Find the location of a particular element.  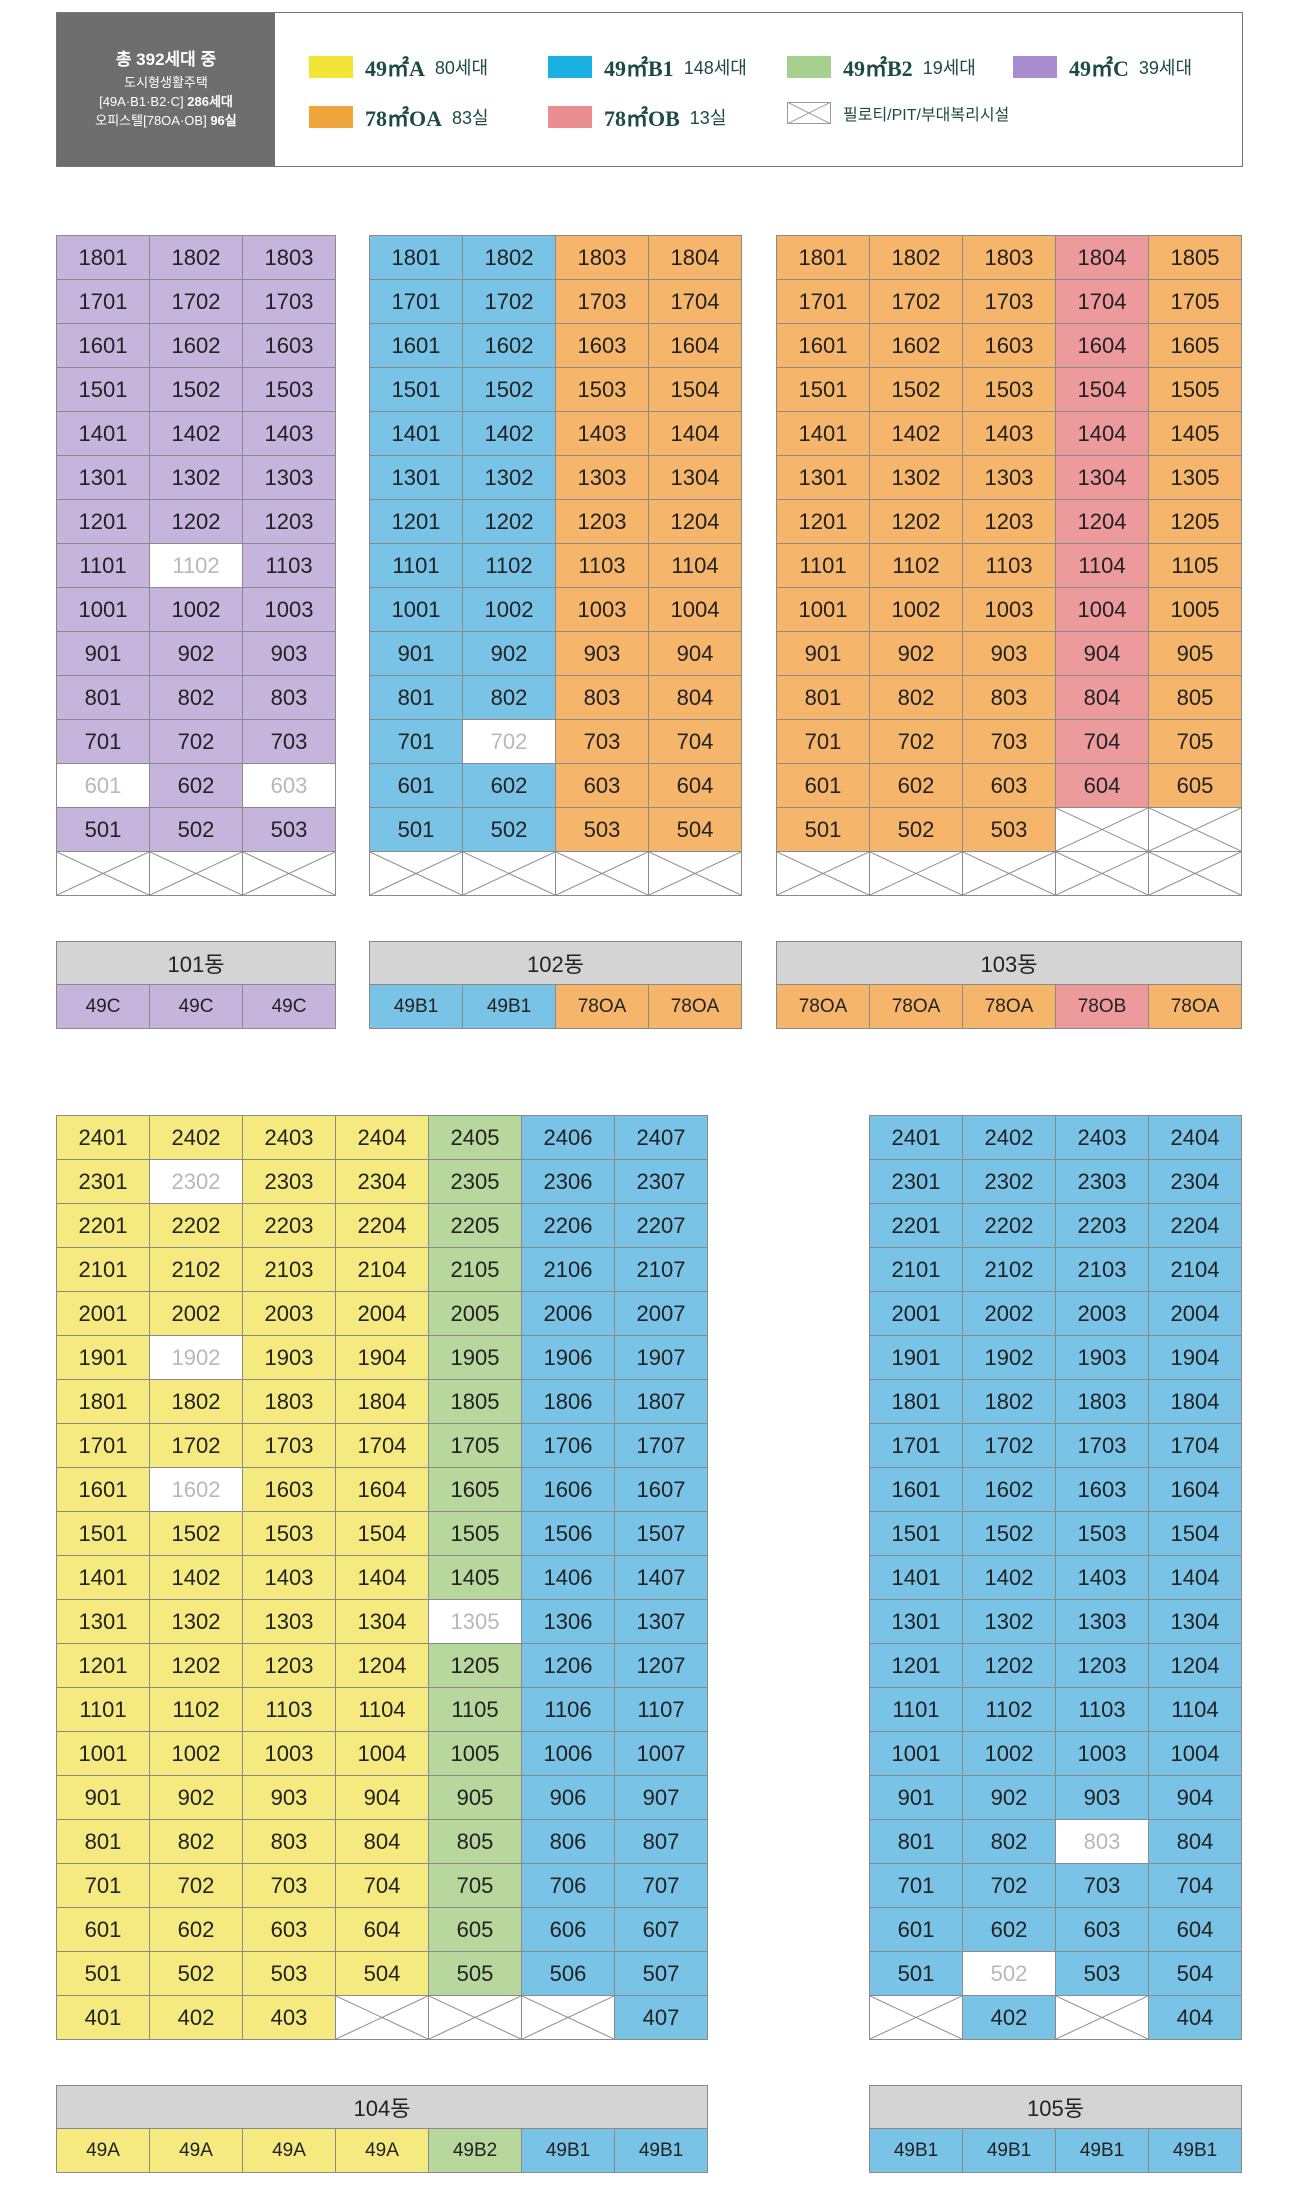

unit-cell: 1803 is located at coordinates (1009, 258).